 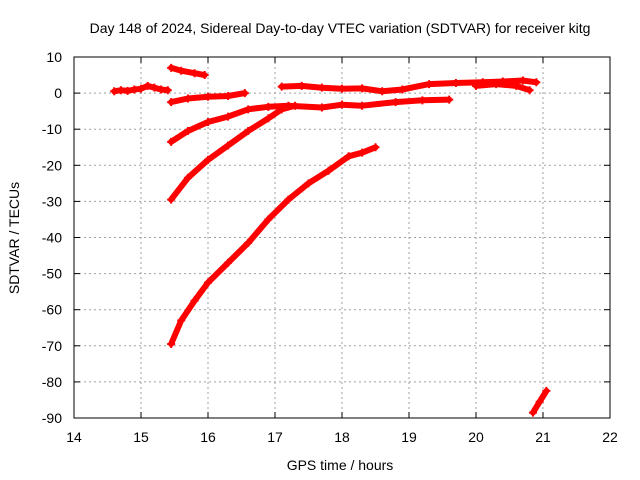 What do you see at coordinates (273, 245) in the screenshot?
I see `series-track-g` at bounding box center [273, 245].